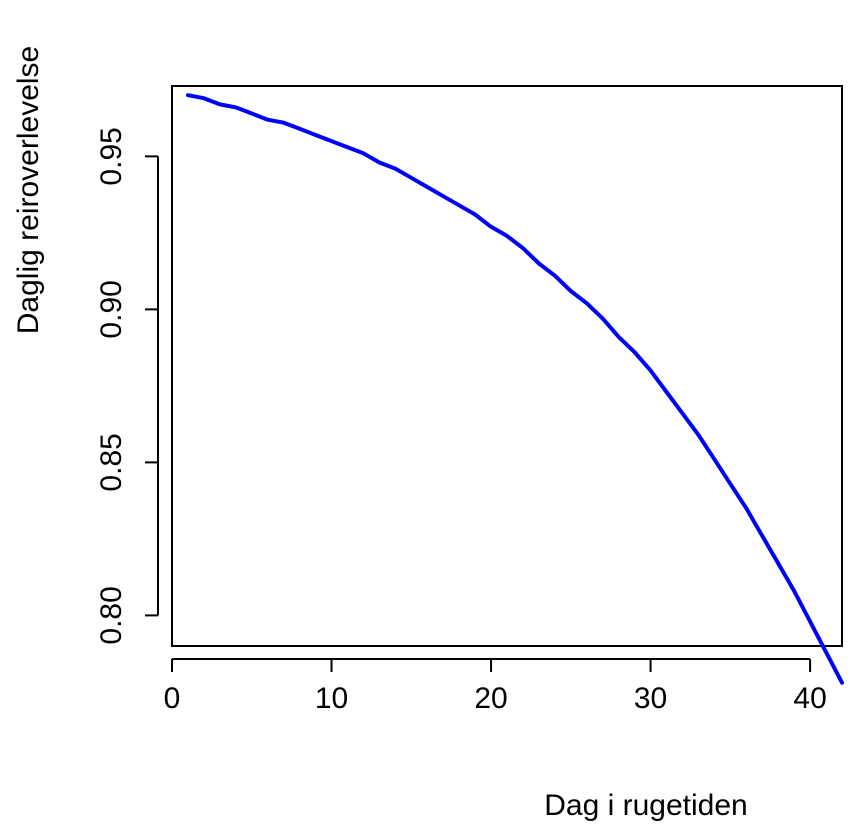 Image resolution: width=859 pixels, height=827 pixels. I want to click on x-tick-label: 40, so click(809, 698).